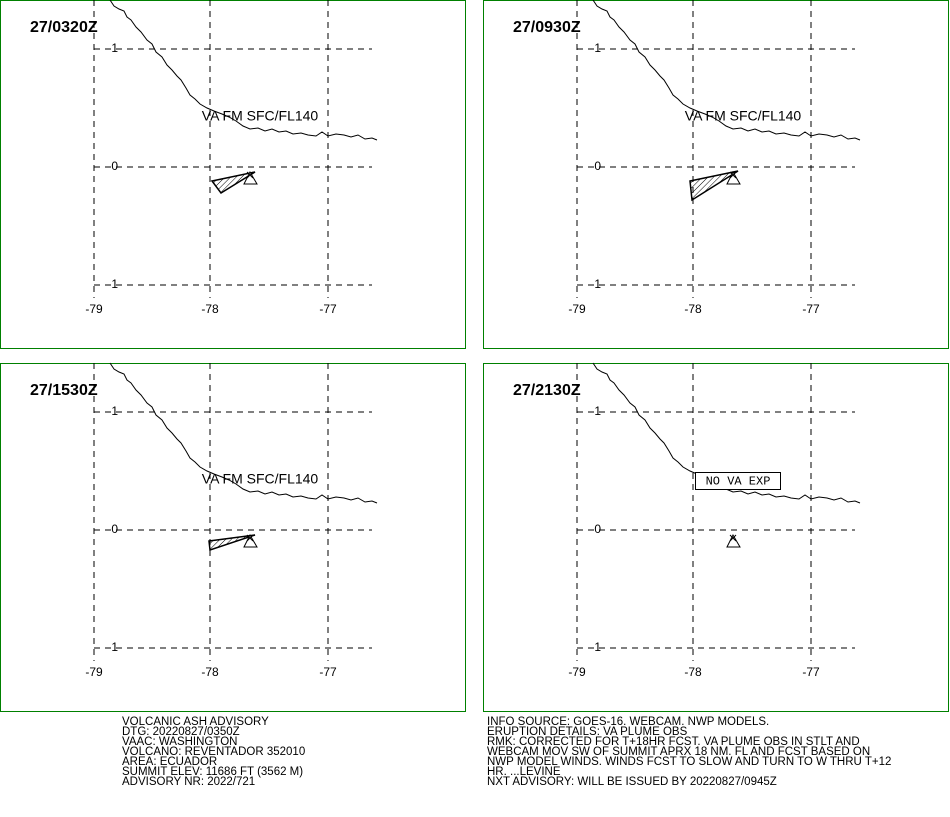  I want to click on advisory-line: AREA: ECUADOR, so click(169, 762).